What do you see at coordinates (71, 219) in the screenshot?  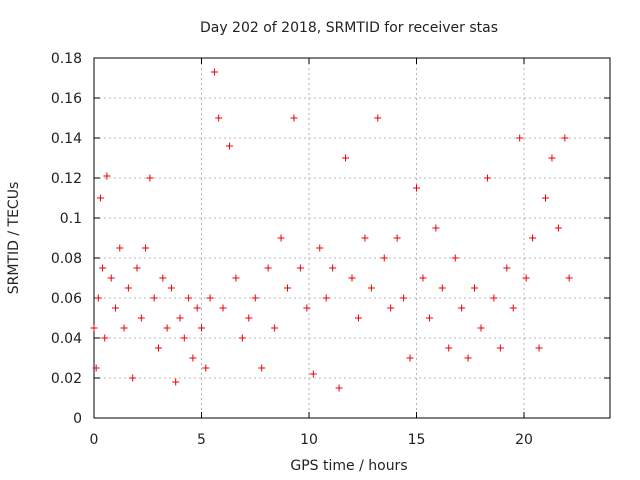 I see `y-tick-label: 0.1` at bounding box center [71, 219].